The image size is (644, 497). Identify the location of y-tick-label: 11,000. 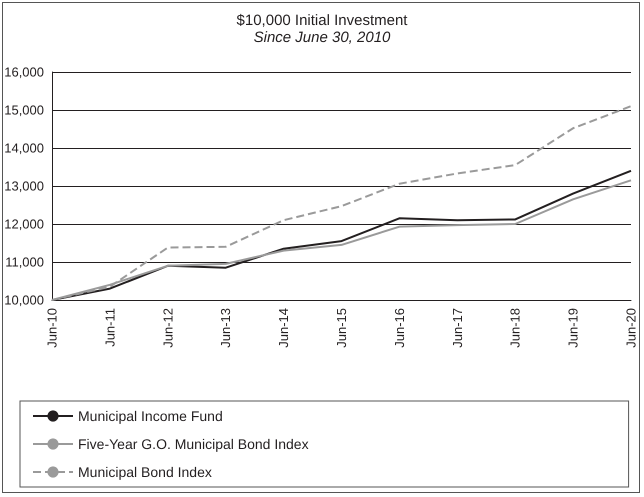
(24, 262).